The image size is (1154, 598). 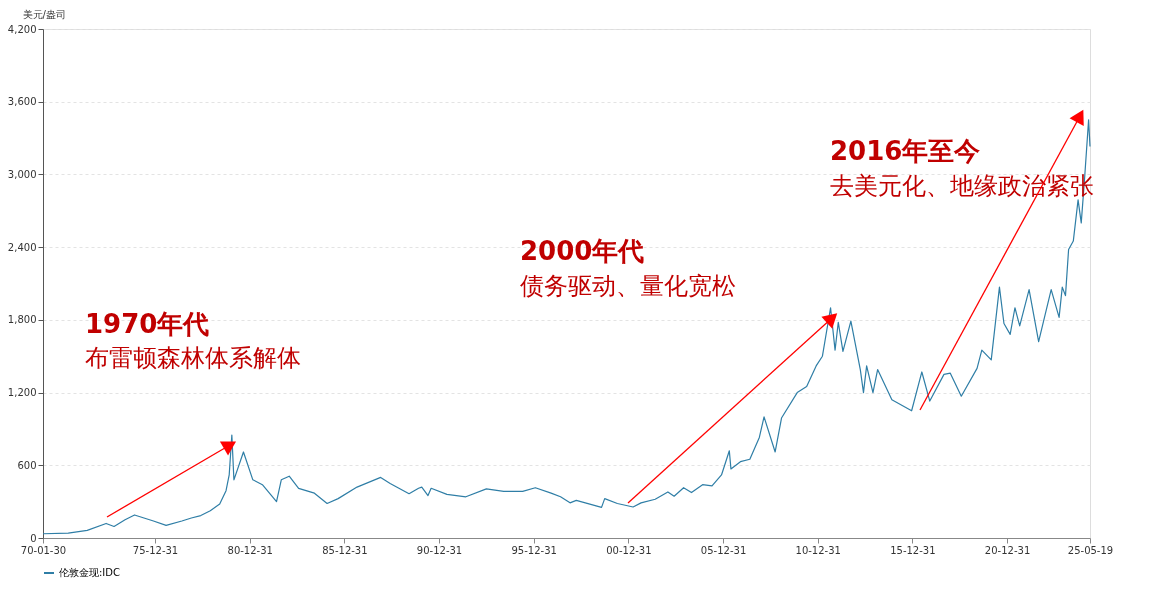 What do you see at coordinates (22, 29) in the screenshot?
I see `y-tick-label: 4,200` at bounding box center [22, 29].